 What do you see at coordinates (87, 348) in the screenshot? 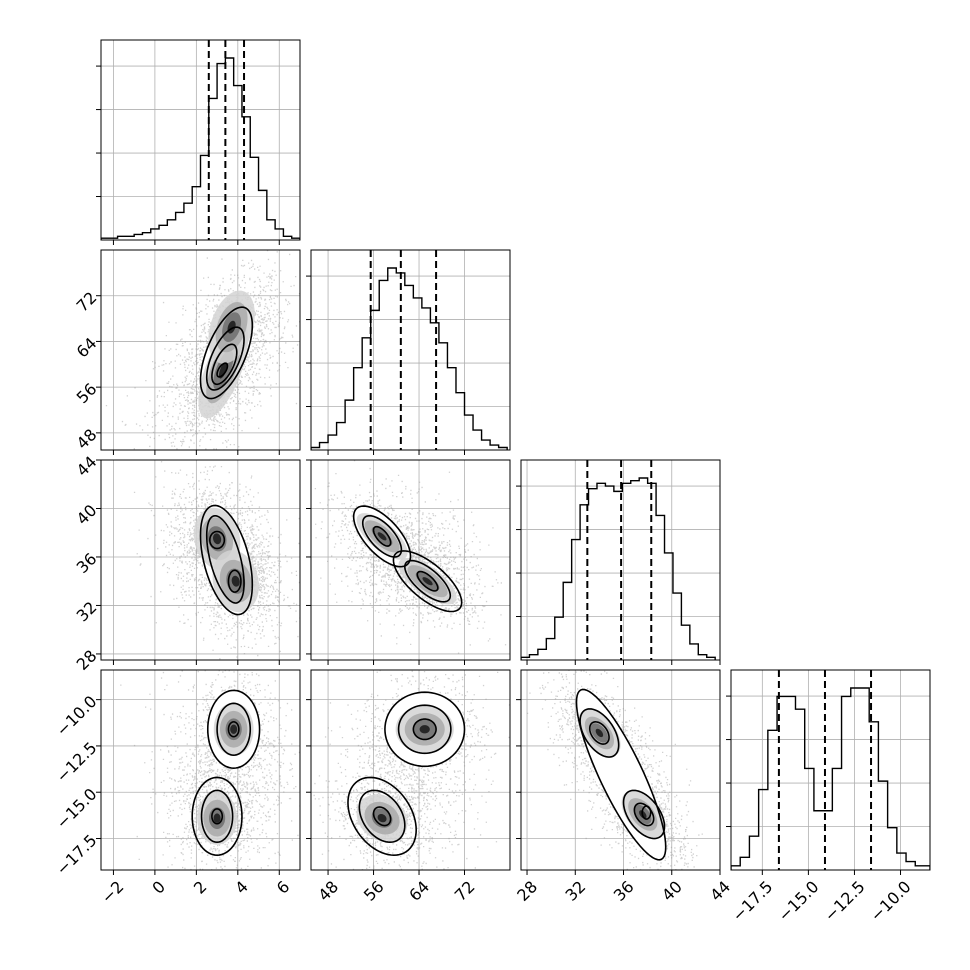
I see `y-tick-label: 64` at bounding box center [87, 348].